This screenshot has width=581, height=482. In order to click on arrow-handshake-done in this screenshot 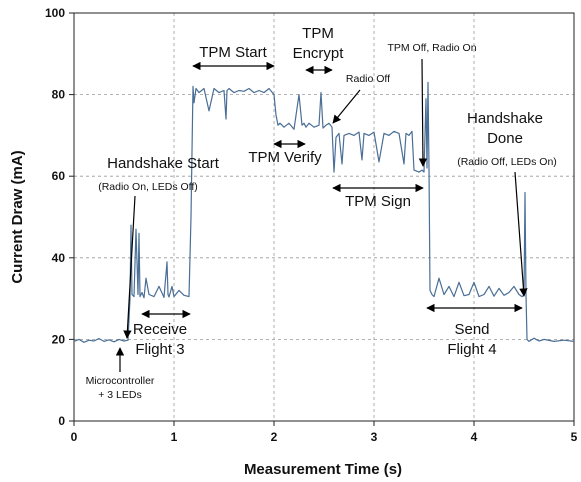, I will do `click(521, 234)`.